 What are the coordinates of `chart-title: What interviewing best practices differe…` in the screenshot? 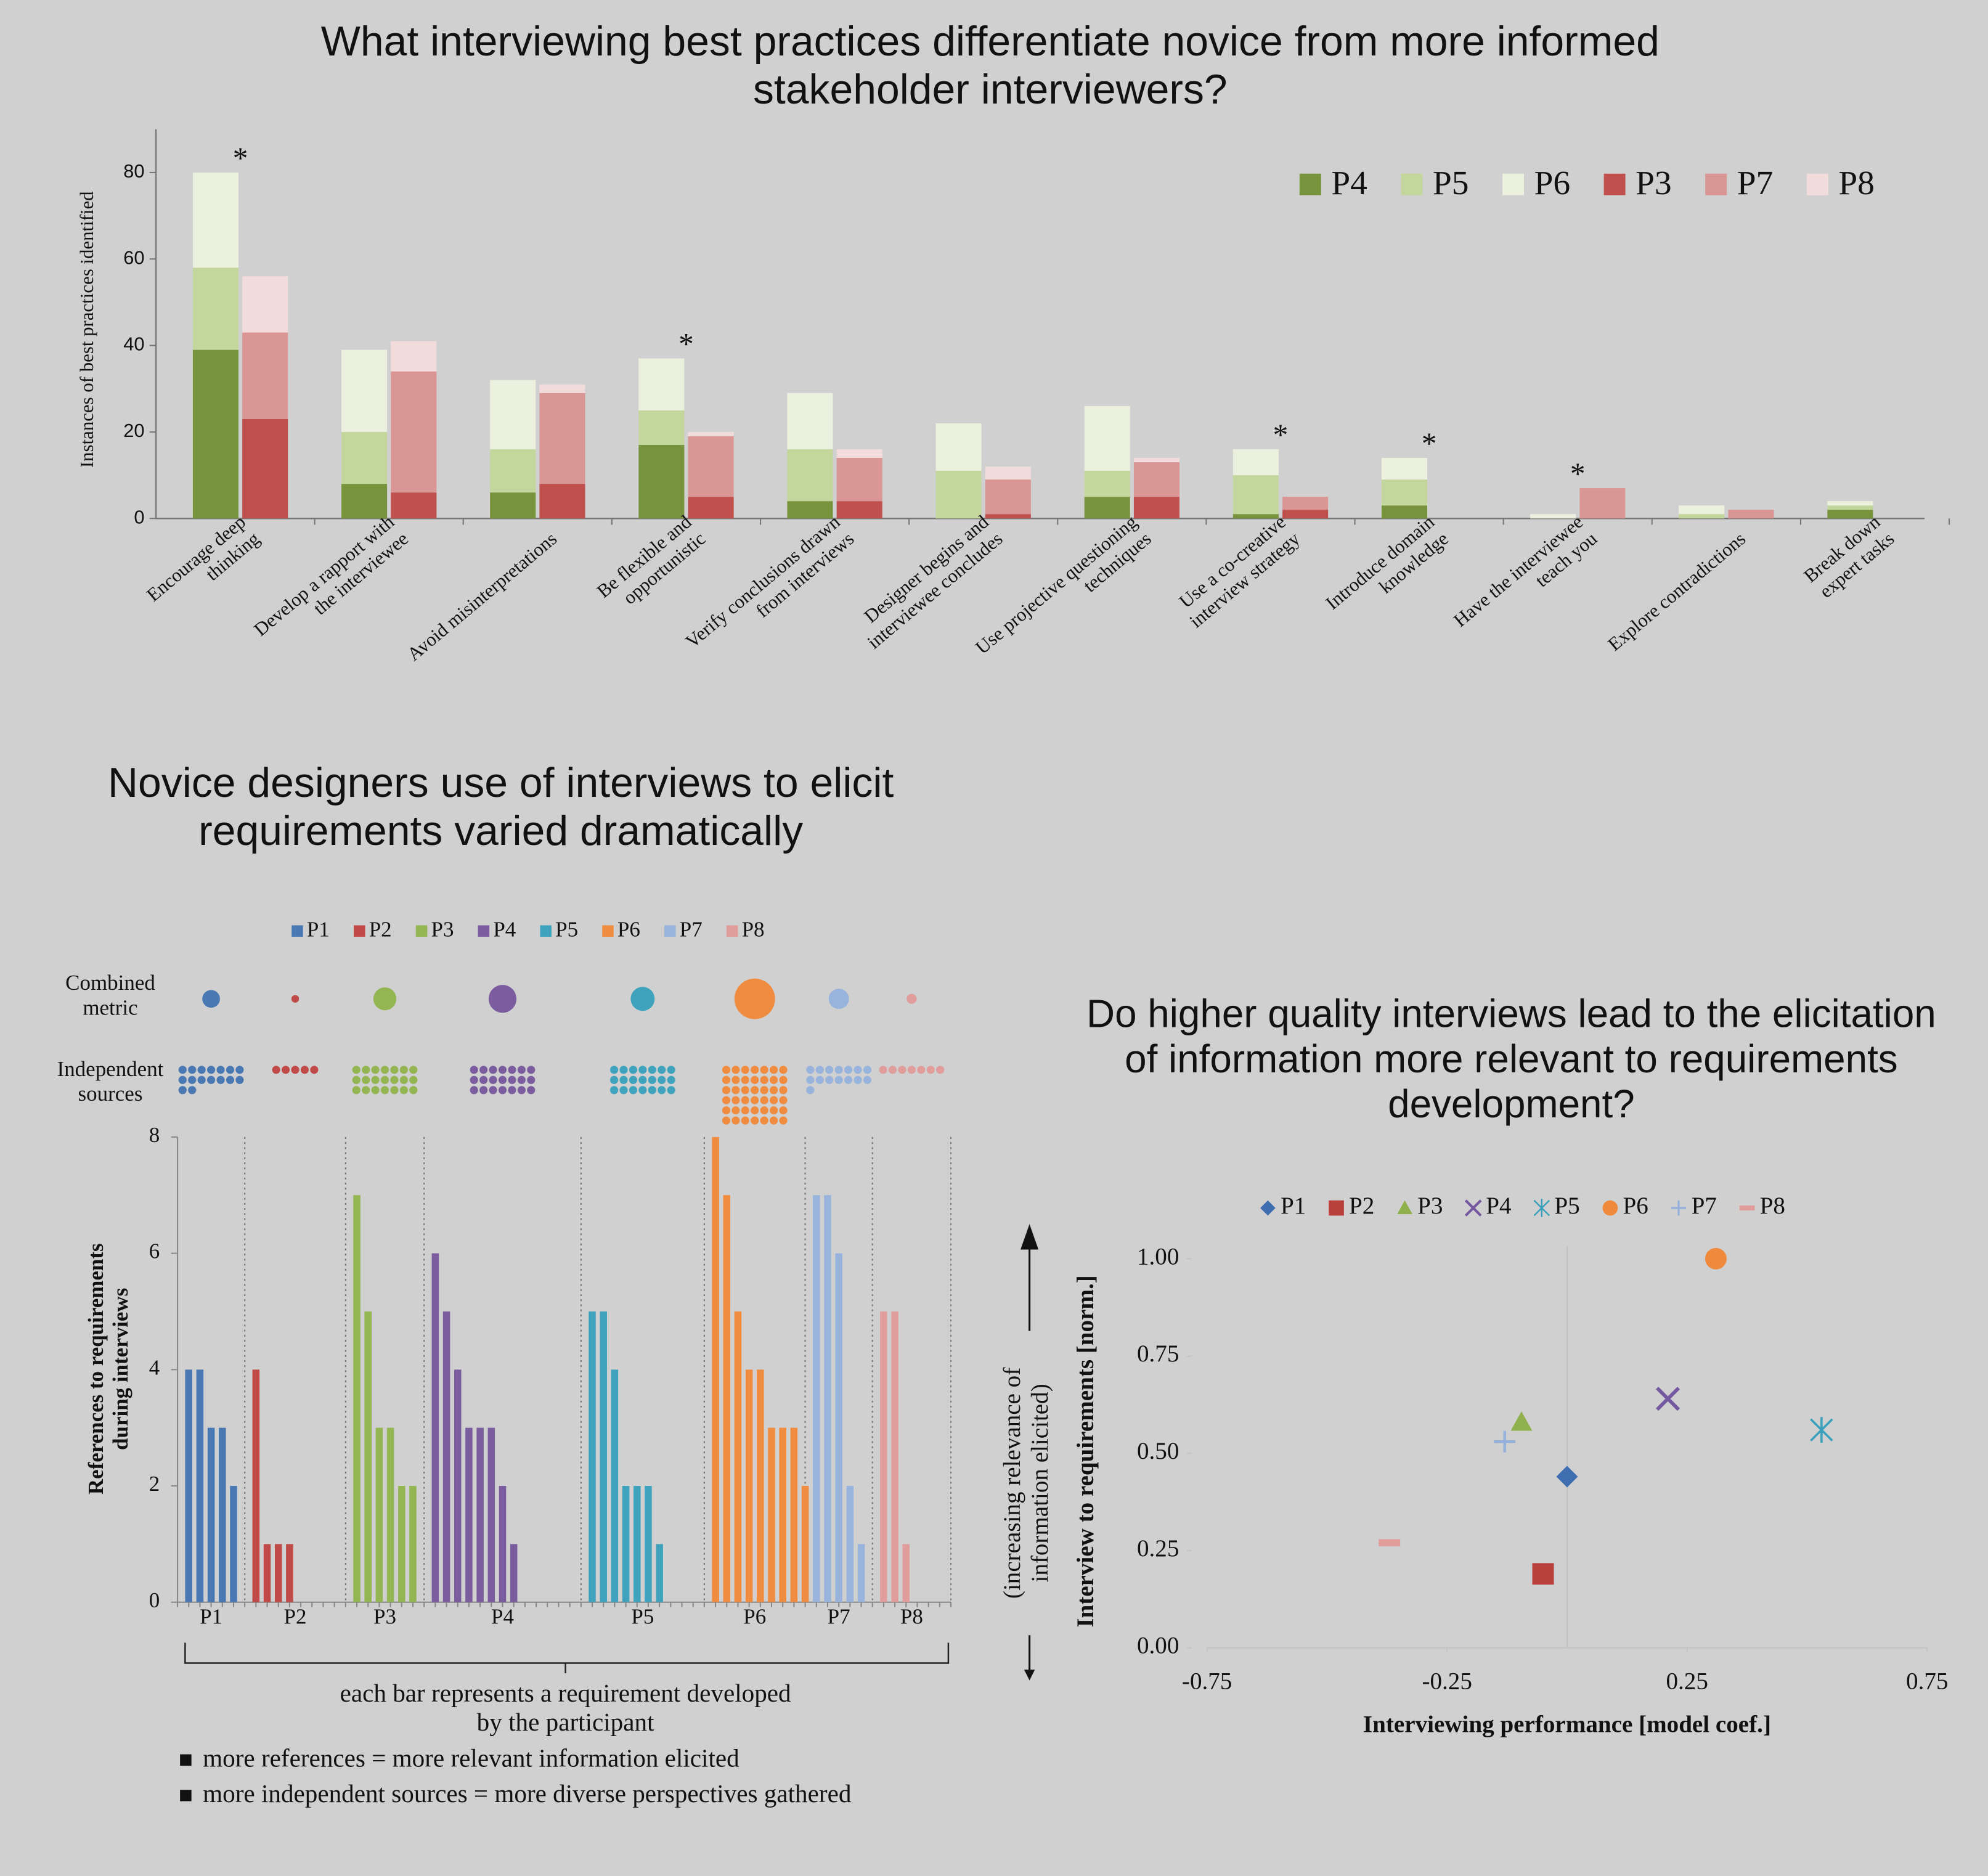 It's located at (990, 65).